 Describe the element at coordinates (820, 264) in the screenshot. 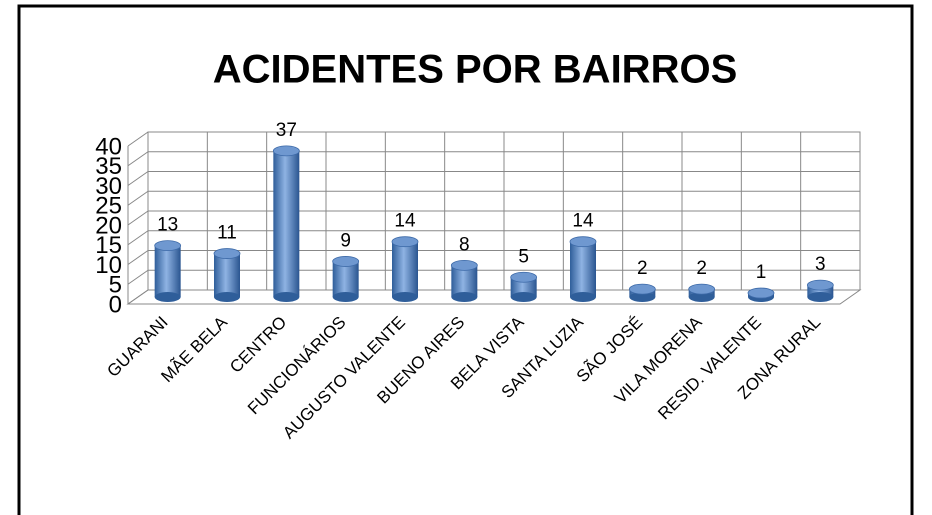

I see `data-label: 3` at that location.